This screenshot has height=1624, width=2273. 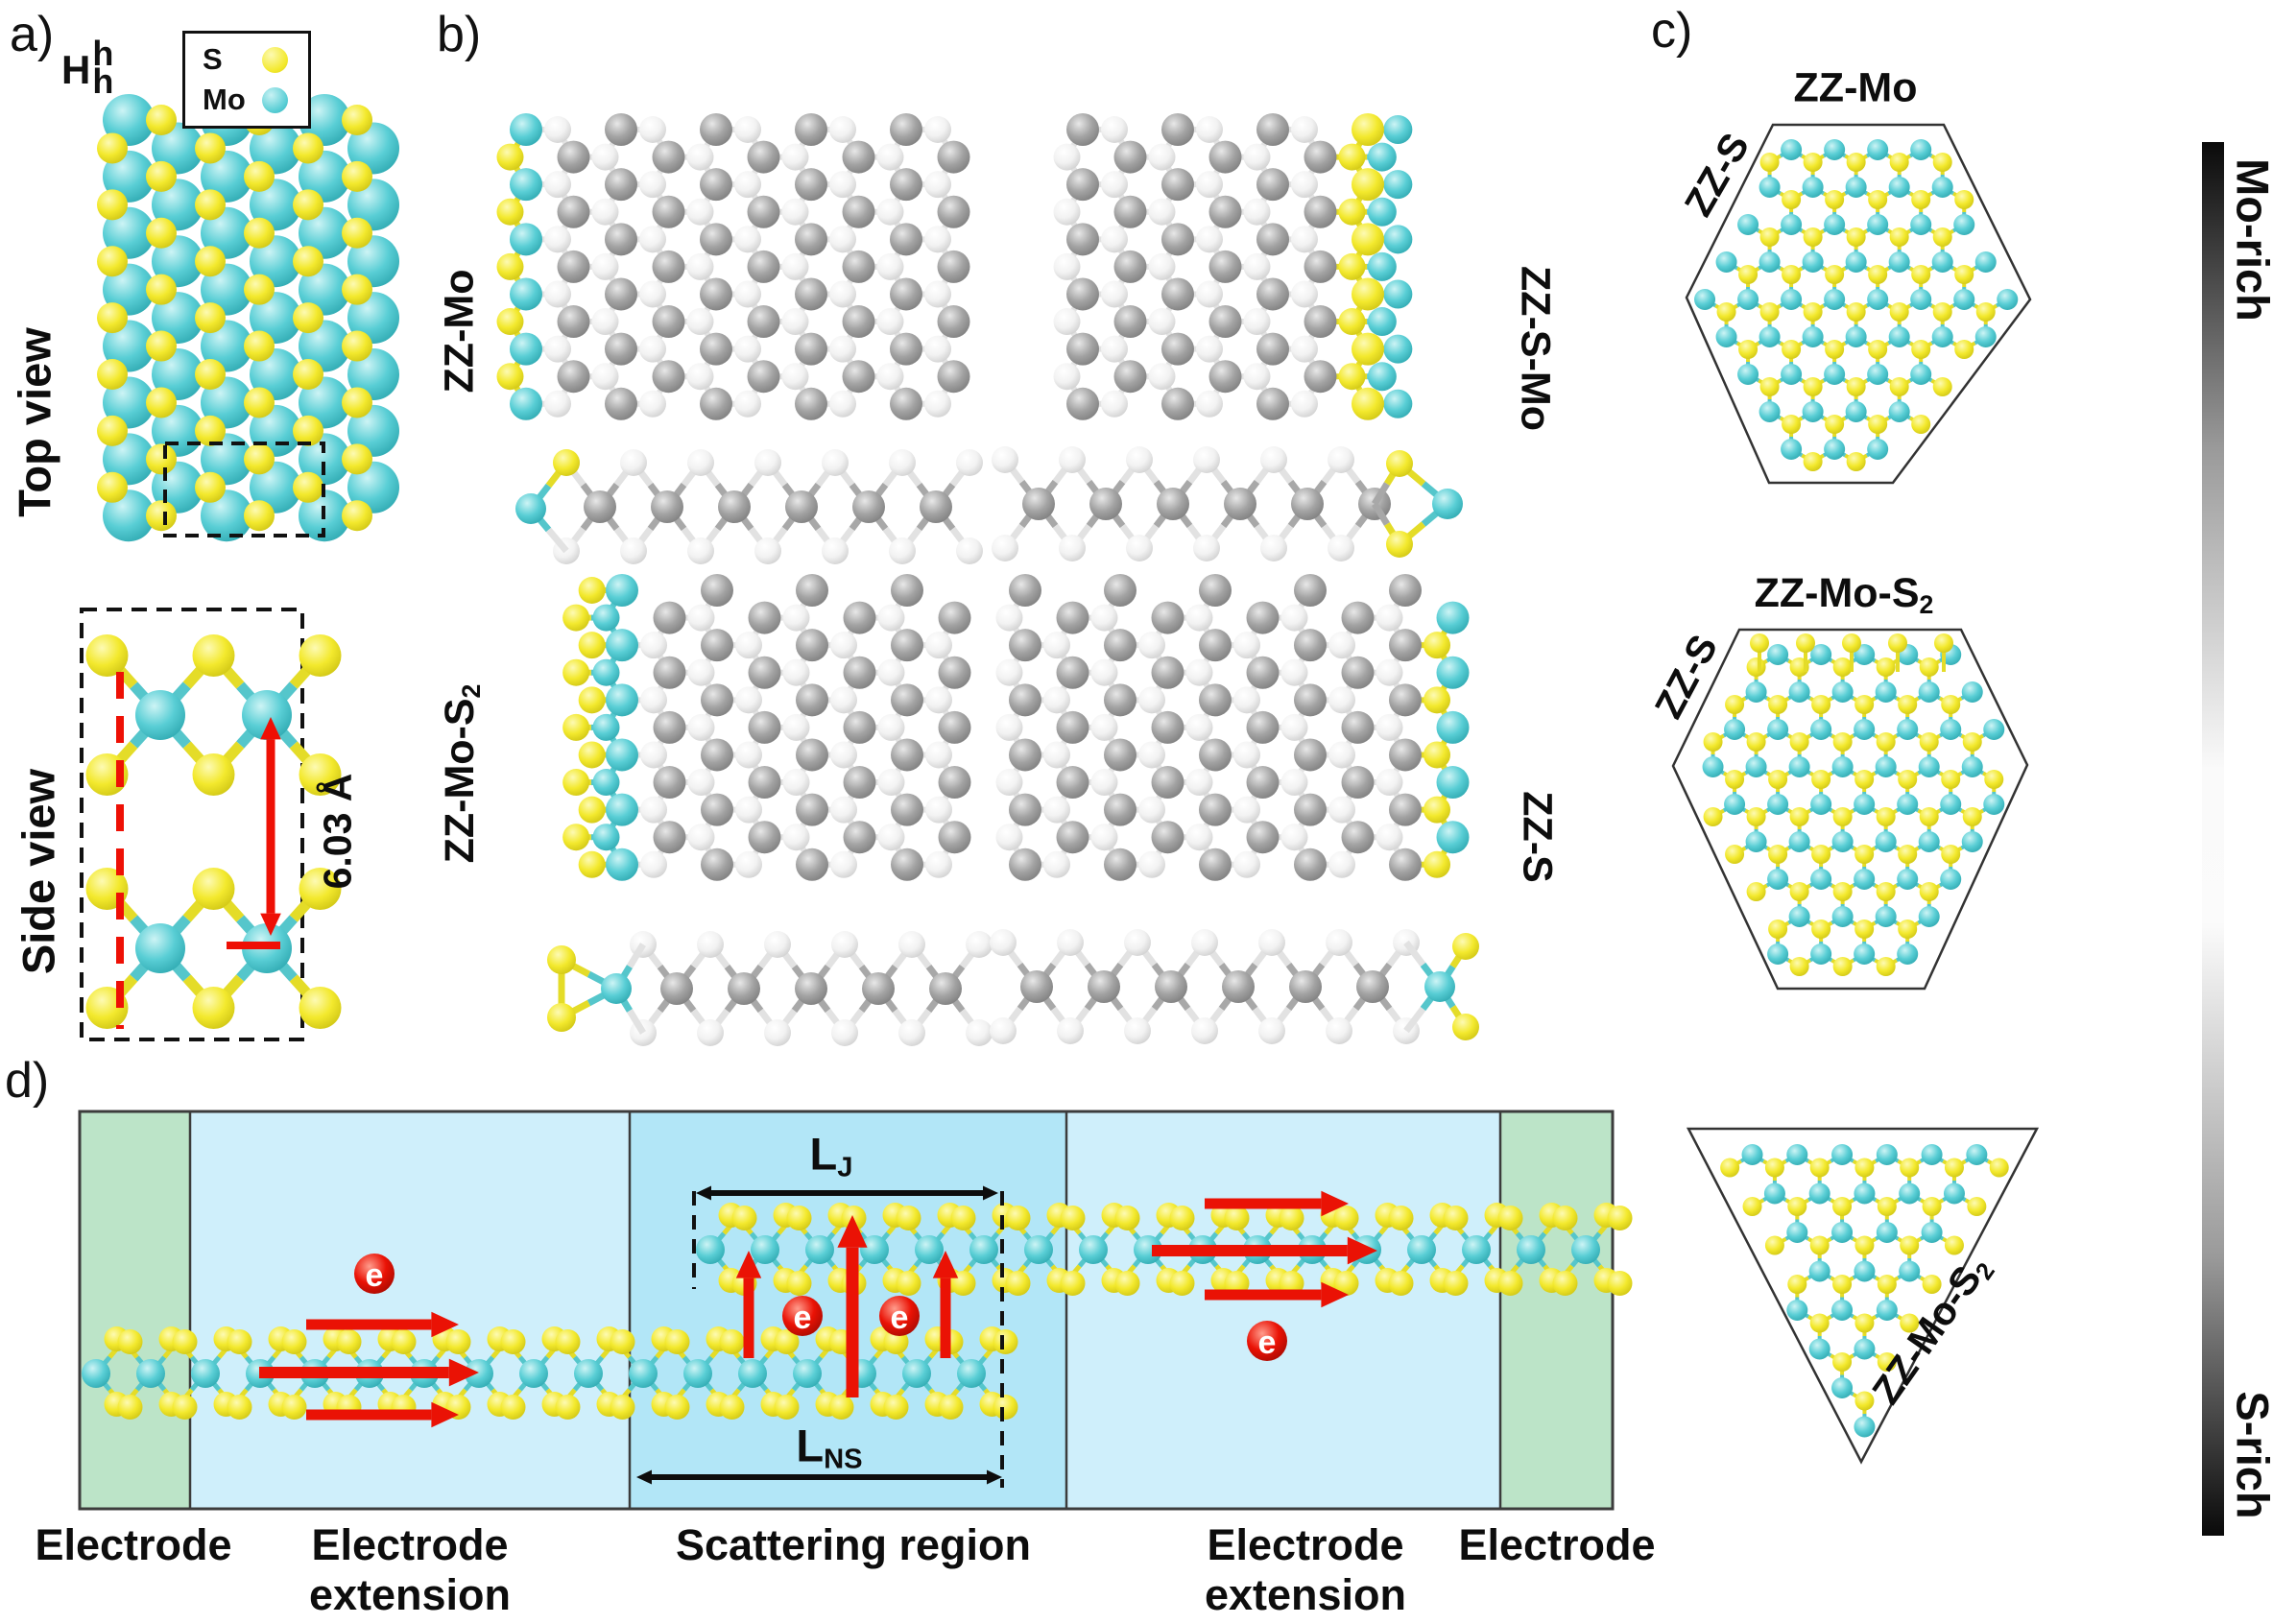 What do you see at coordinates (2250, 240) in the screenshot?
I see `mo-rich-label: Mo-rich` at bounding box center [2250, 240].